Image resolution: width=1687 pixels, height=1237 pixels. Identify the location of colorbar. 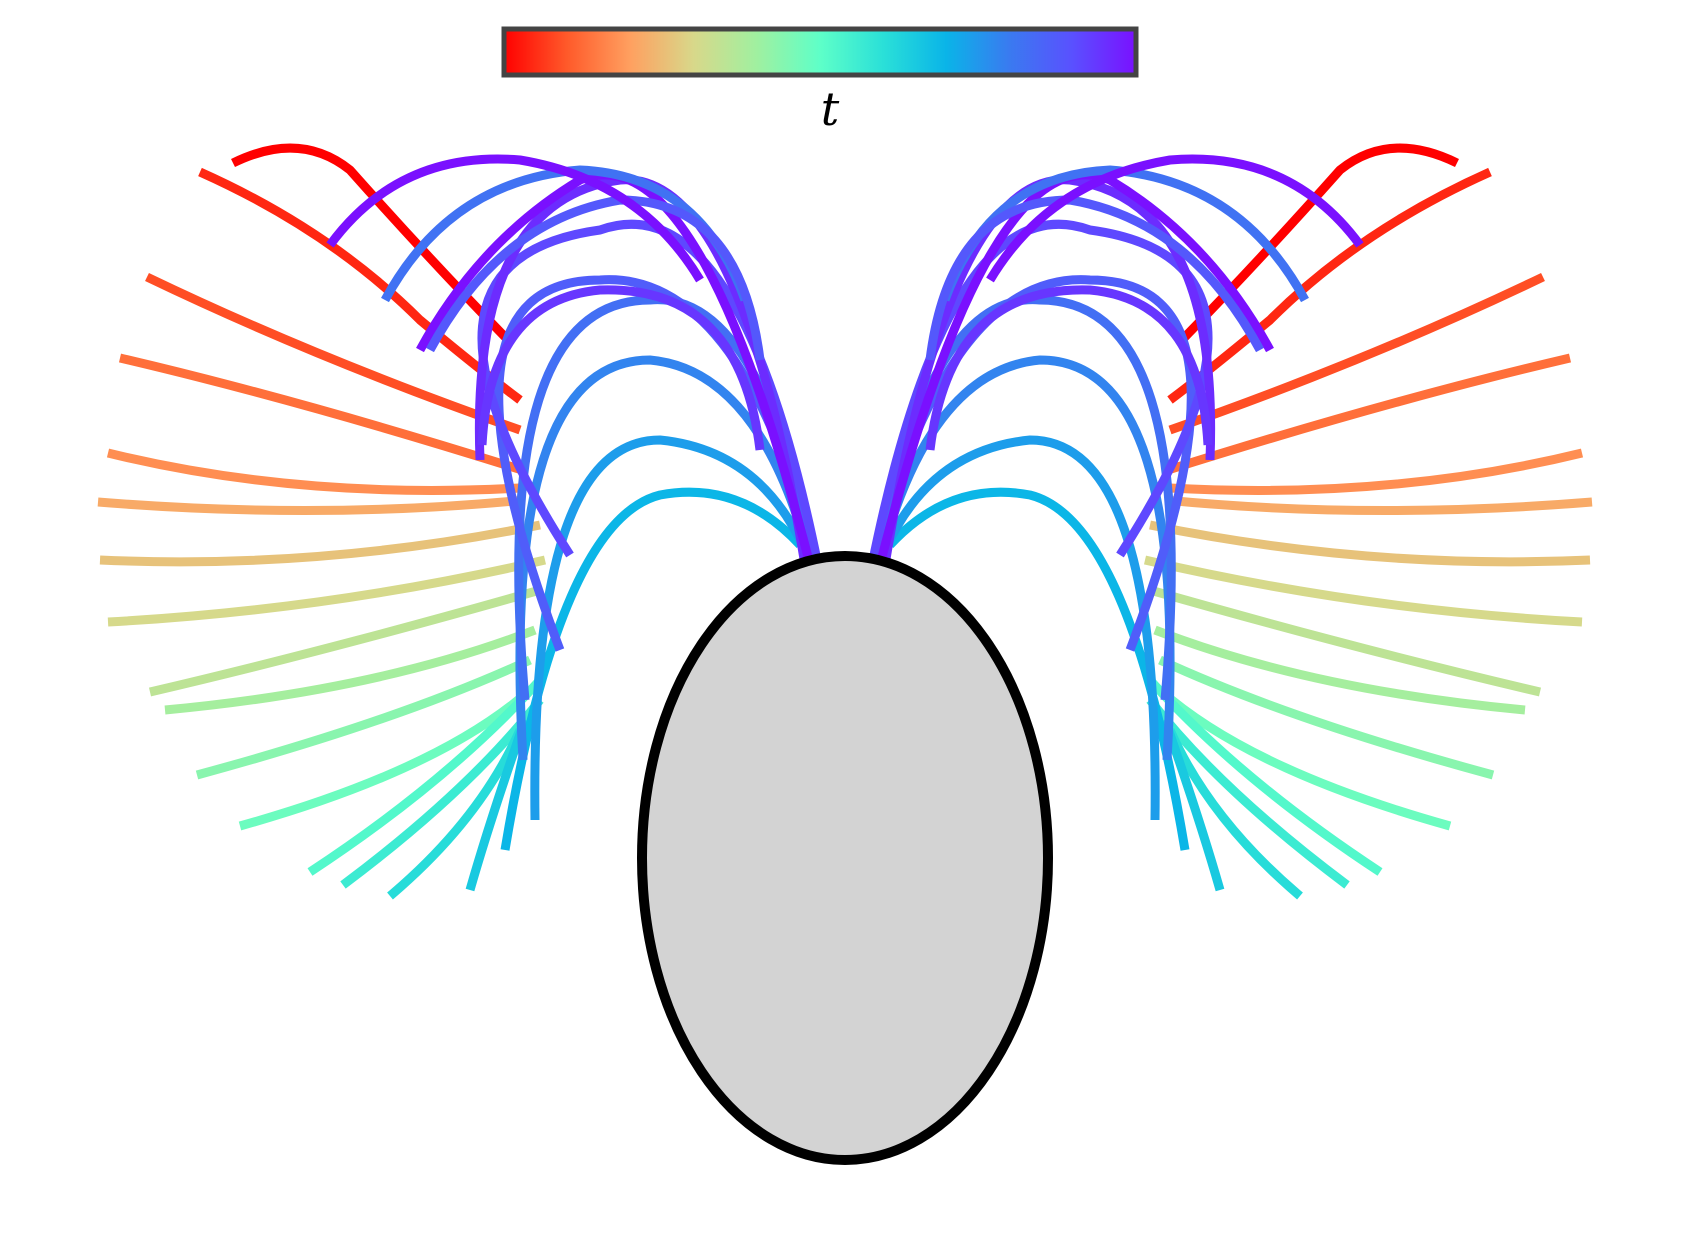
(820, 52).